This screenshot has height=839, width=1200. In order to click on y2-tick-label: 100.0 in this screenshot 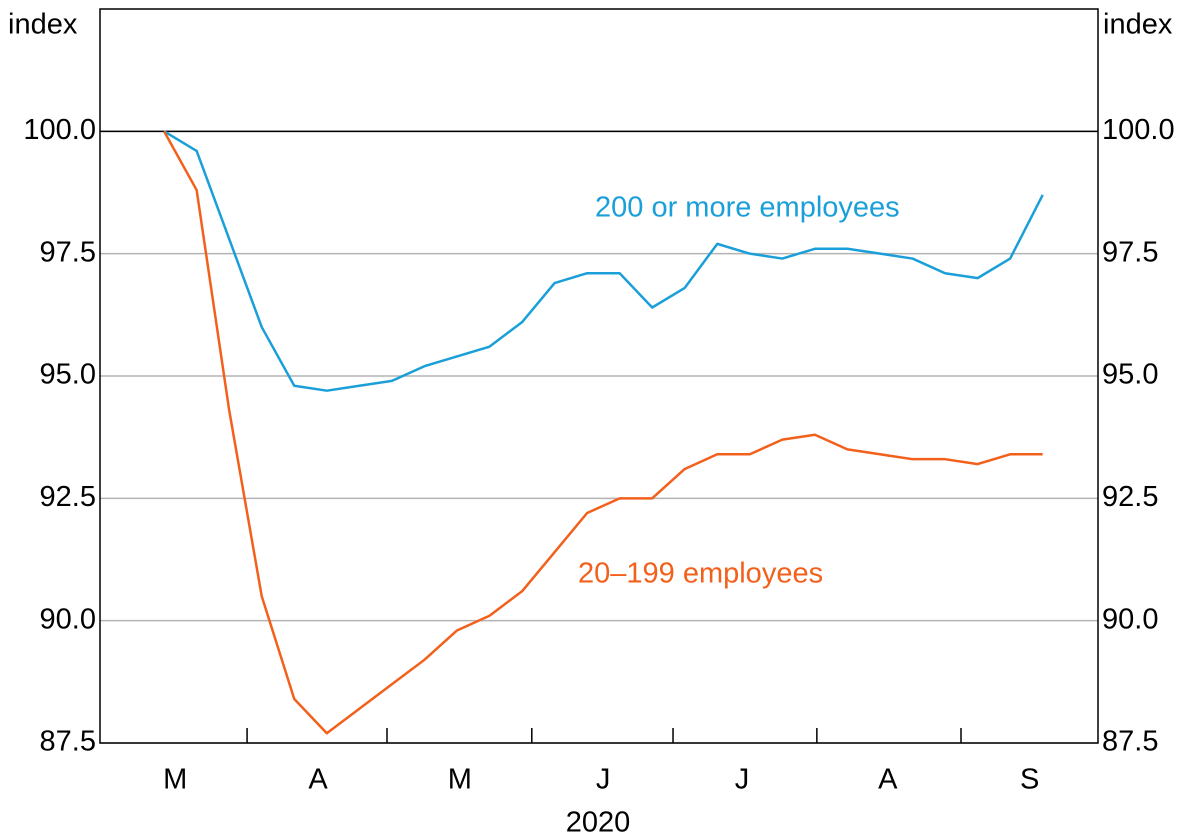, I will do `click(1138, 130)`.